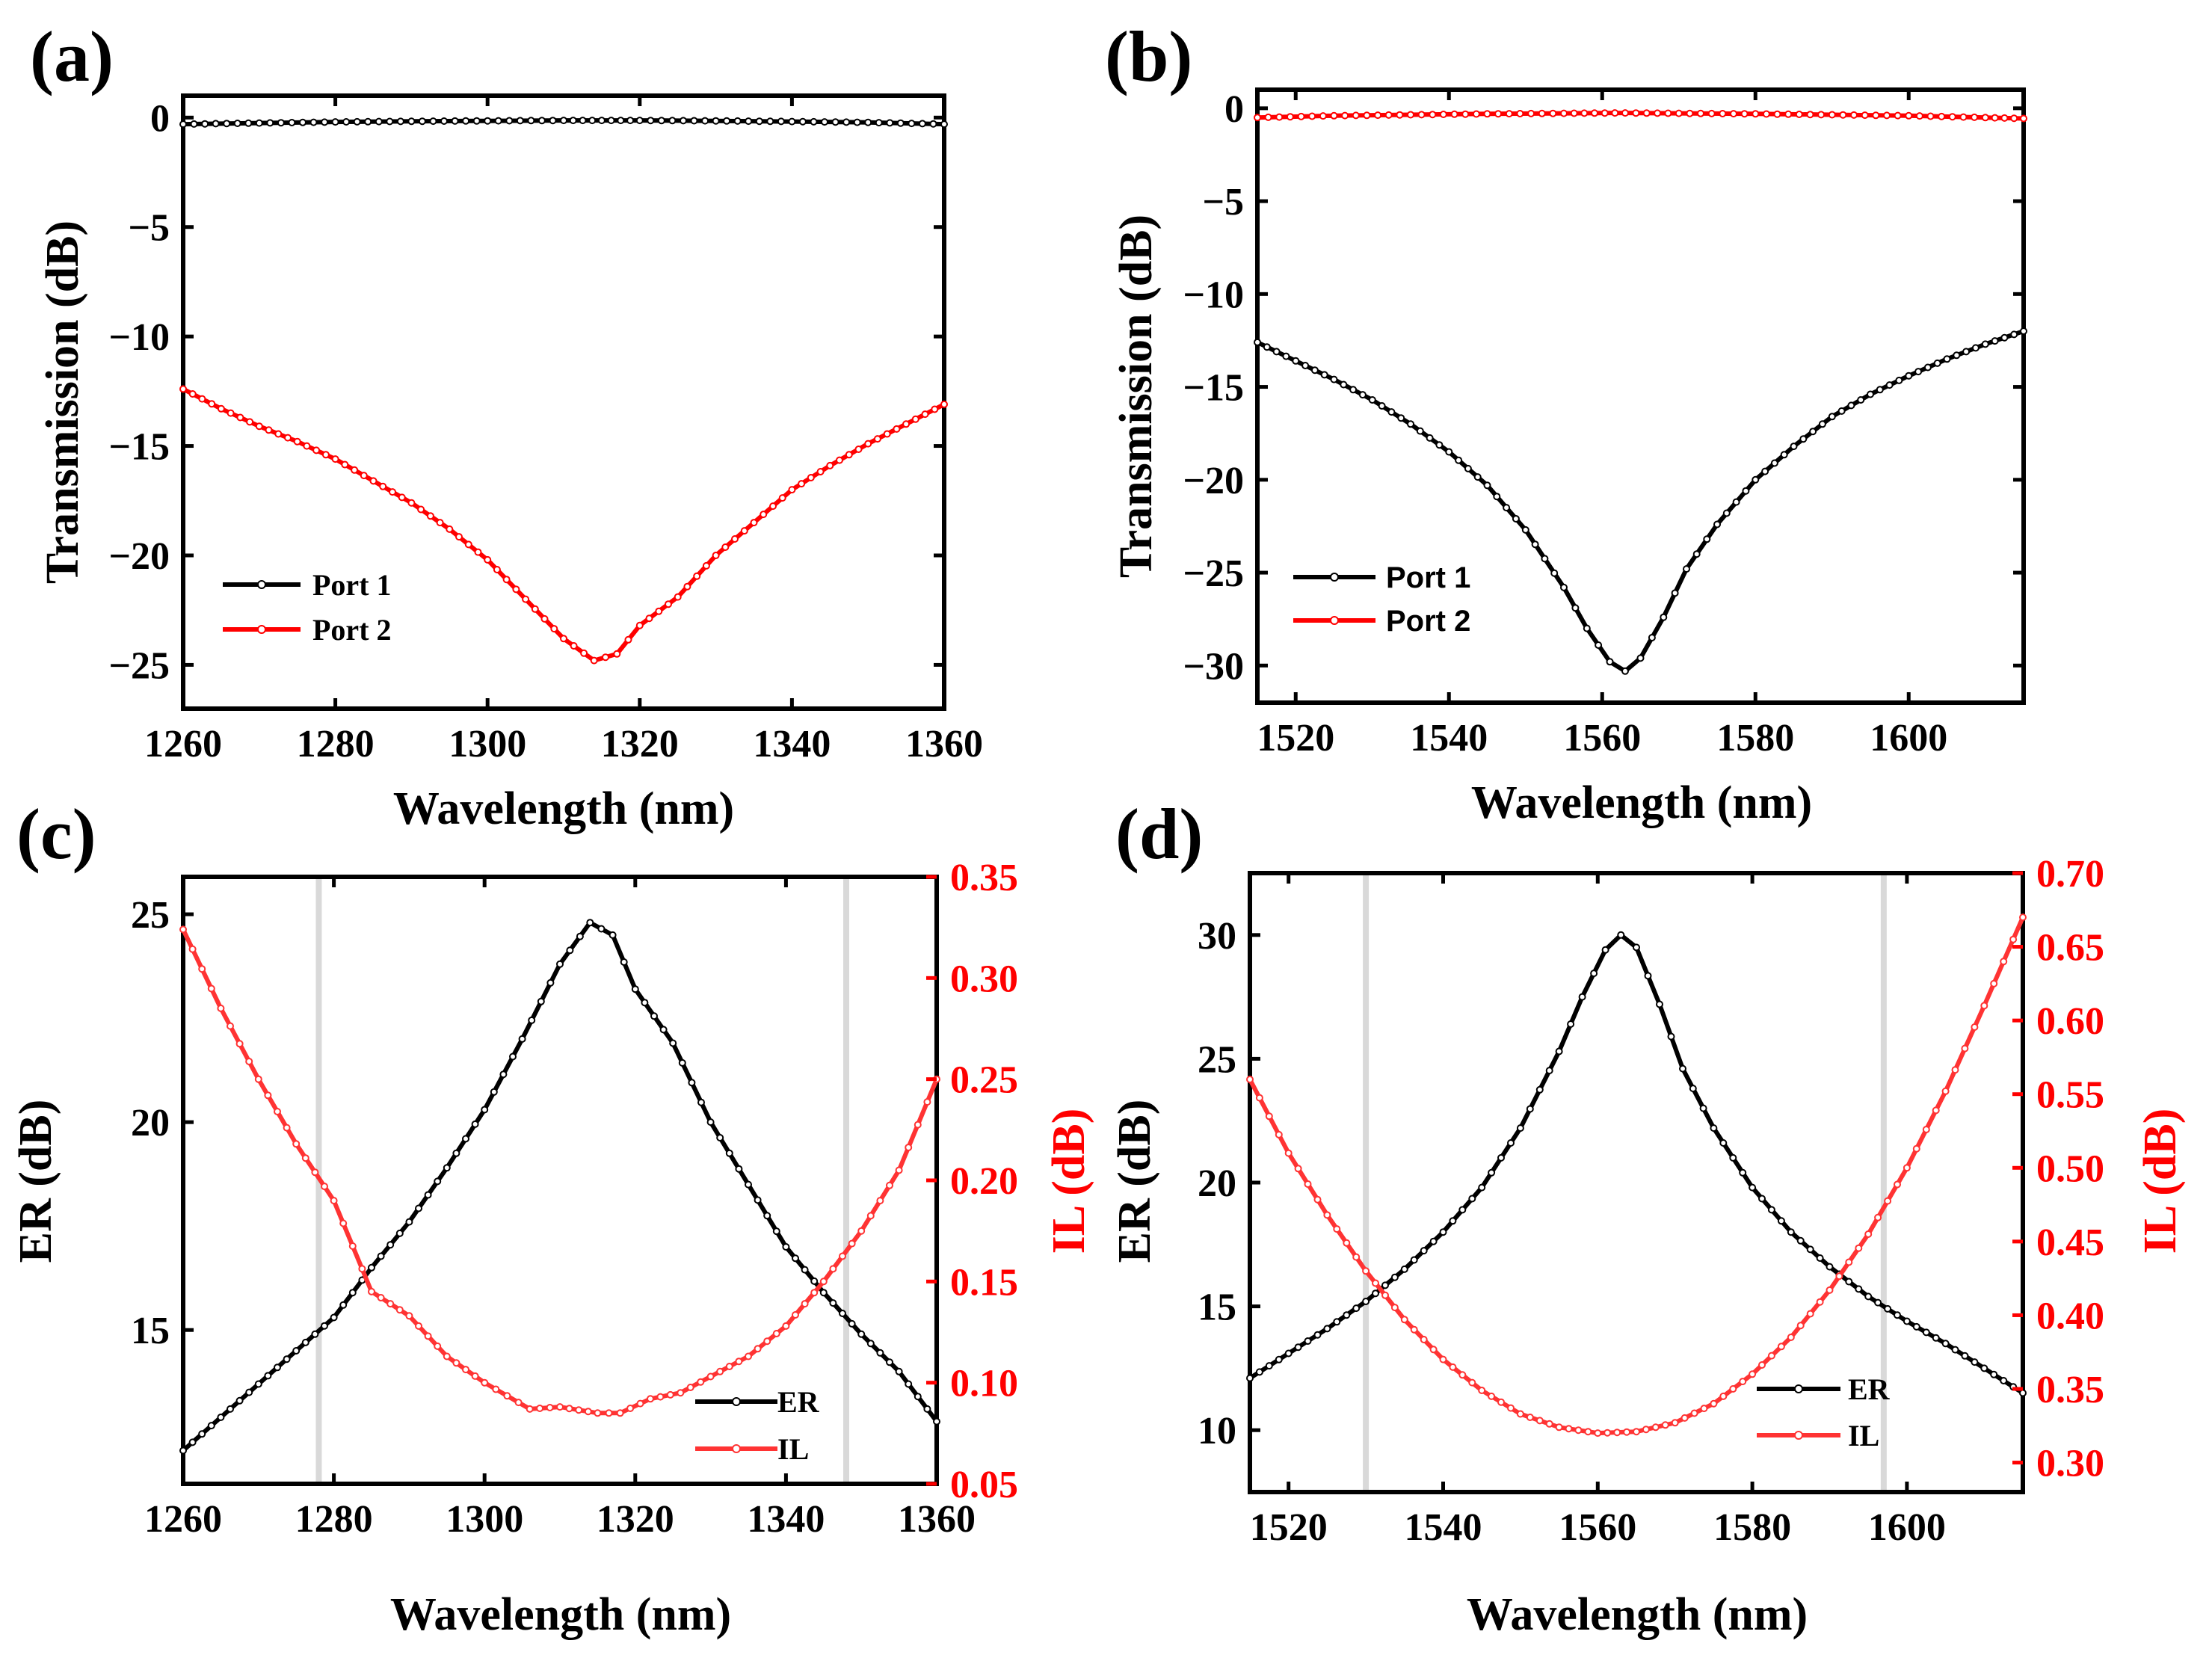  Describe the element at coordinates (2070, 1242) in the screenshot. I see `y2-tick-label: 0.45` at that location.